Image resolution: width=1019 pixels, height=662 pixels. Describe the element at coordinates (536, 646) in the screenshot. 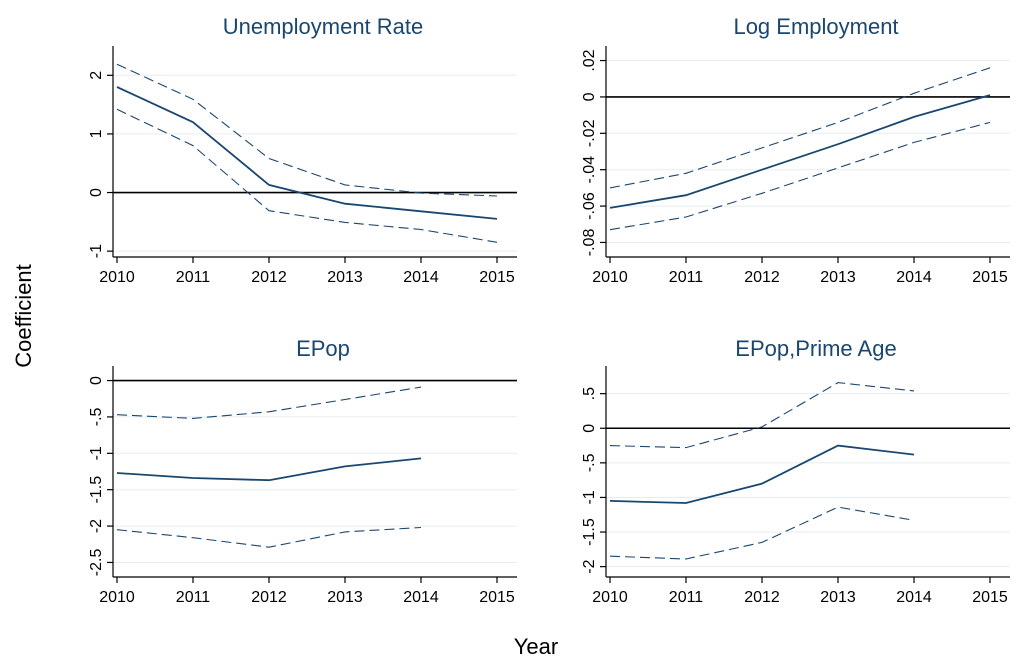

I see `figure-x-axis-label: Year` at that location.